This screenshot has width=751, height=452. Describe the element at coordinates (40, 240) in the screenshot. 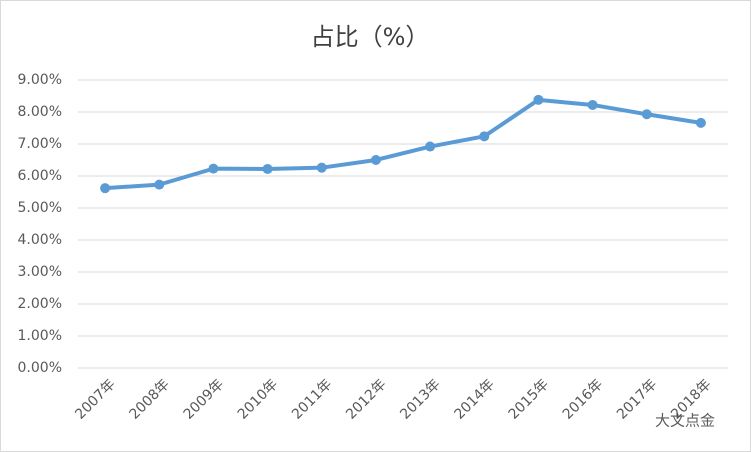

I see `y-tick-label: 4.00%` at that location.